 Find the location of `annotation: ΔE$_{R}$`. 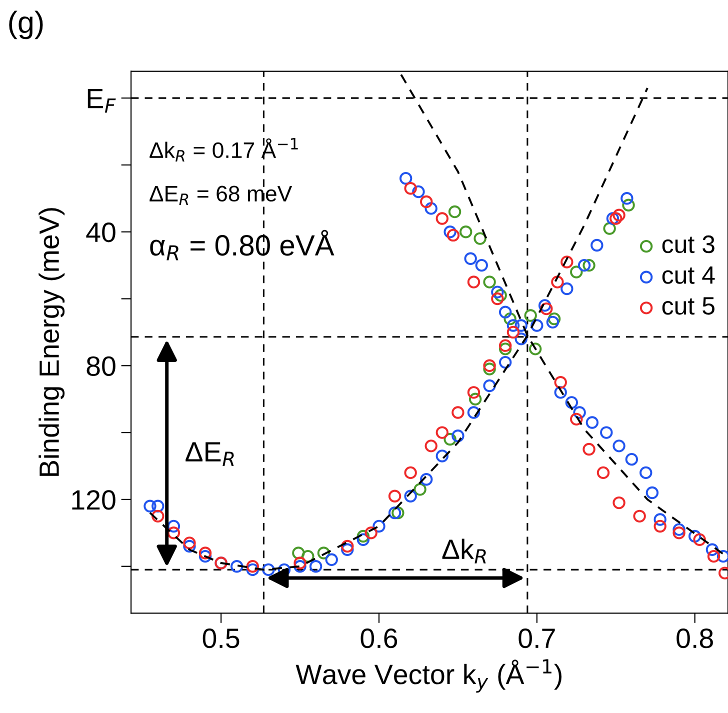

annotation: ΔE$_{R}$ is located at coordinates (210, 454).